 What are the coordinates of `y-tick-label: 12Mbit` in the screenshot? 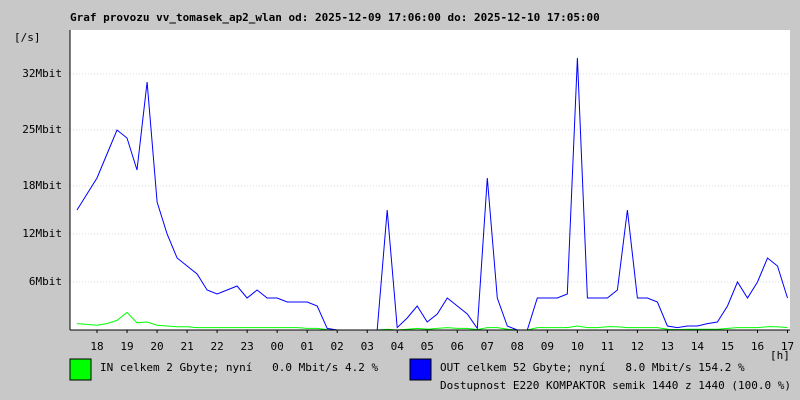 It's located at (42, 233).